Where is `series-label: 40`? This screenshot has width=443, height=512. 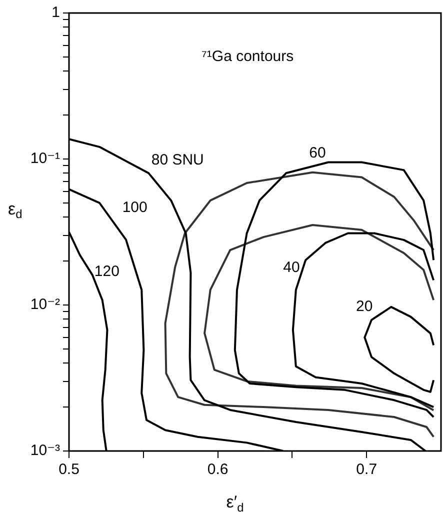
series-label: 40 is located at coordinates (291, 267).